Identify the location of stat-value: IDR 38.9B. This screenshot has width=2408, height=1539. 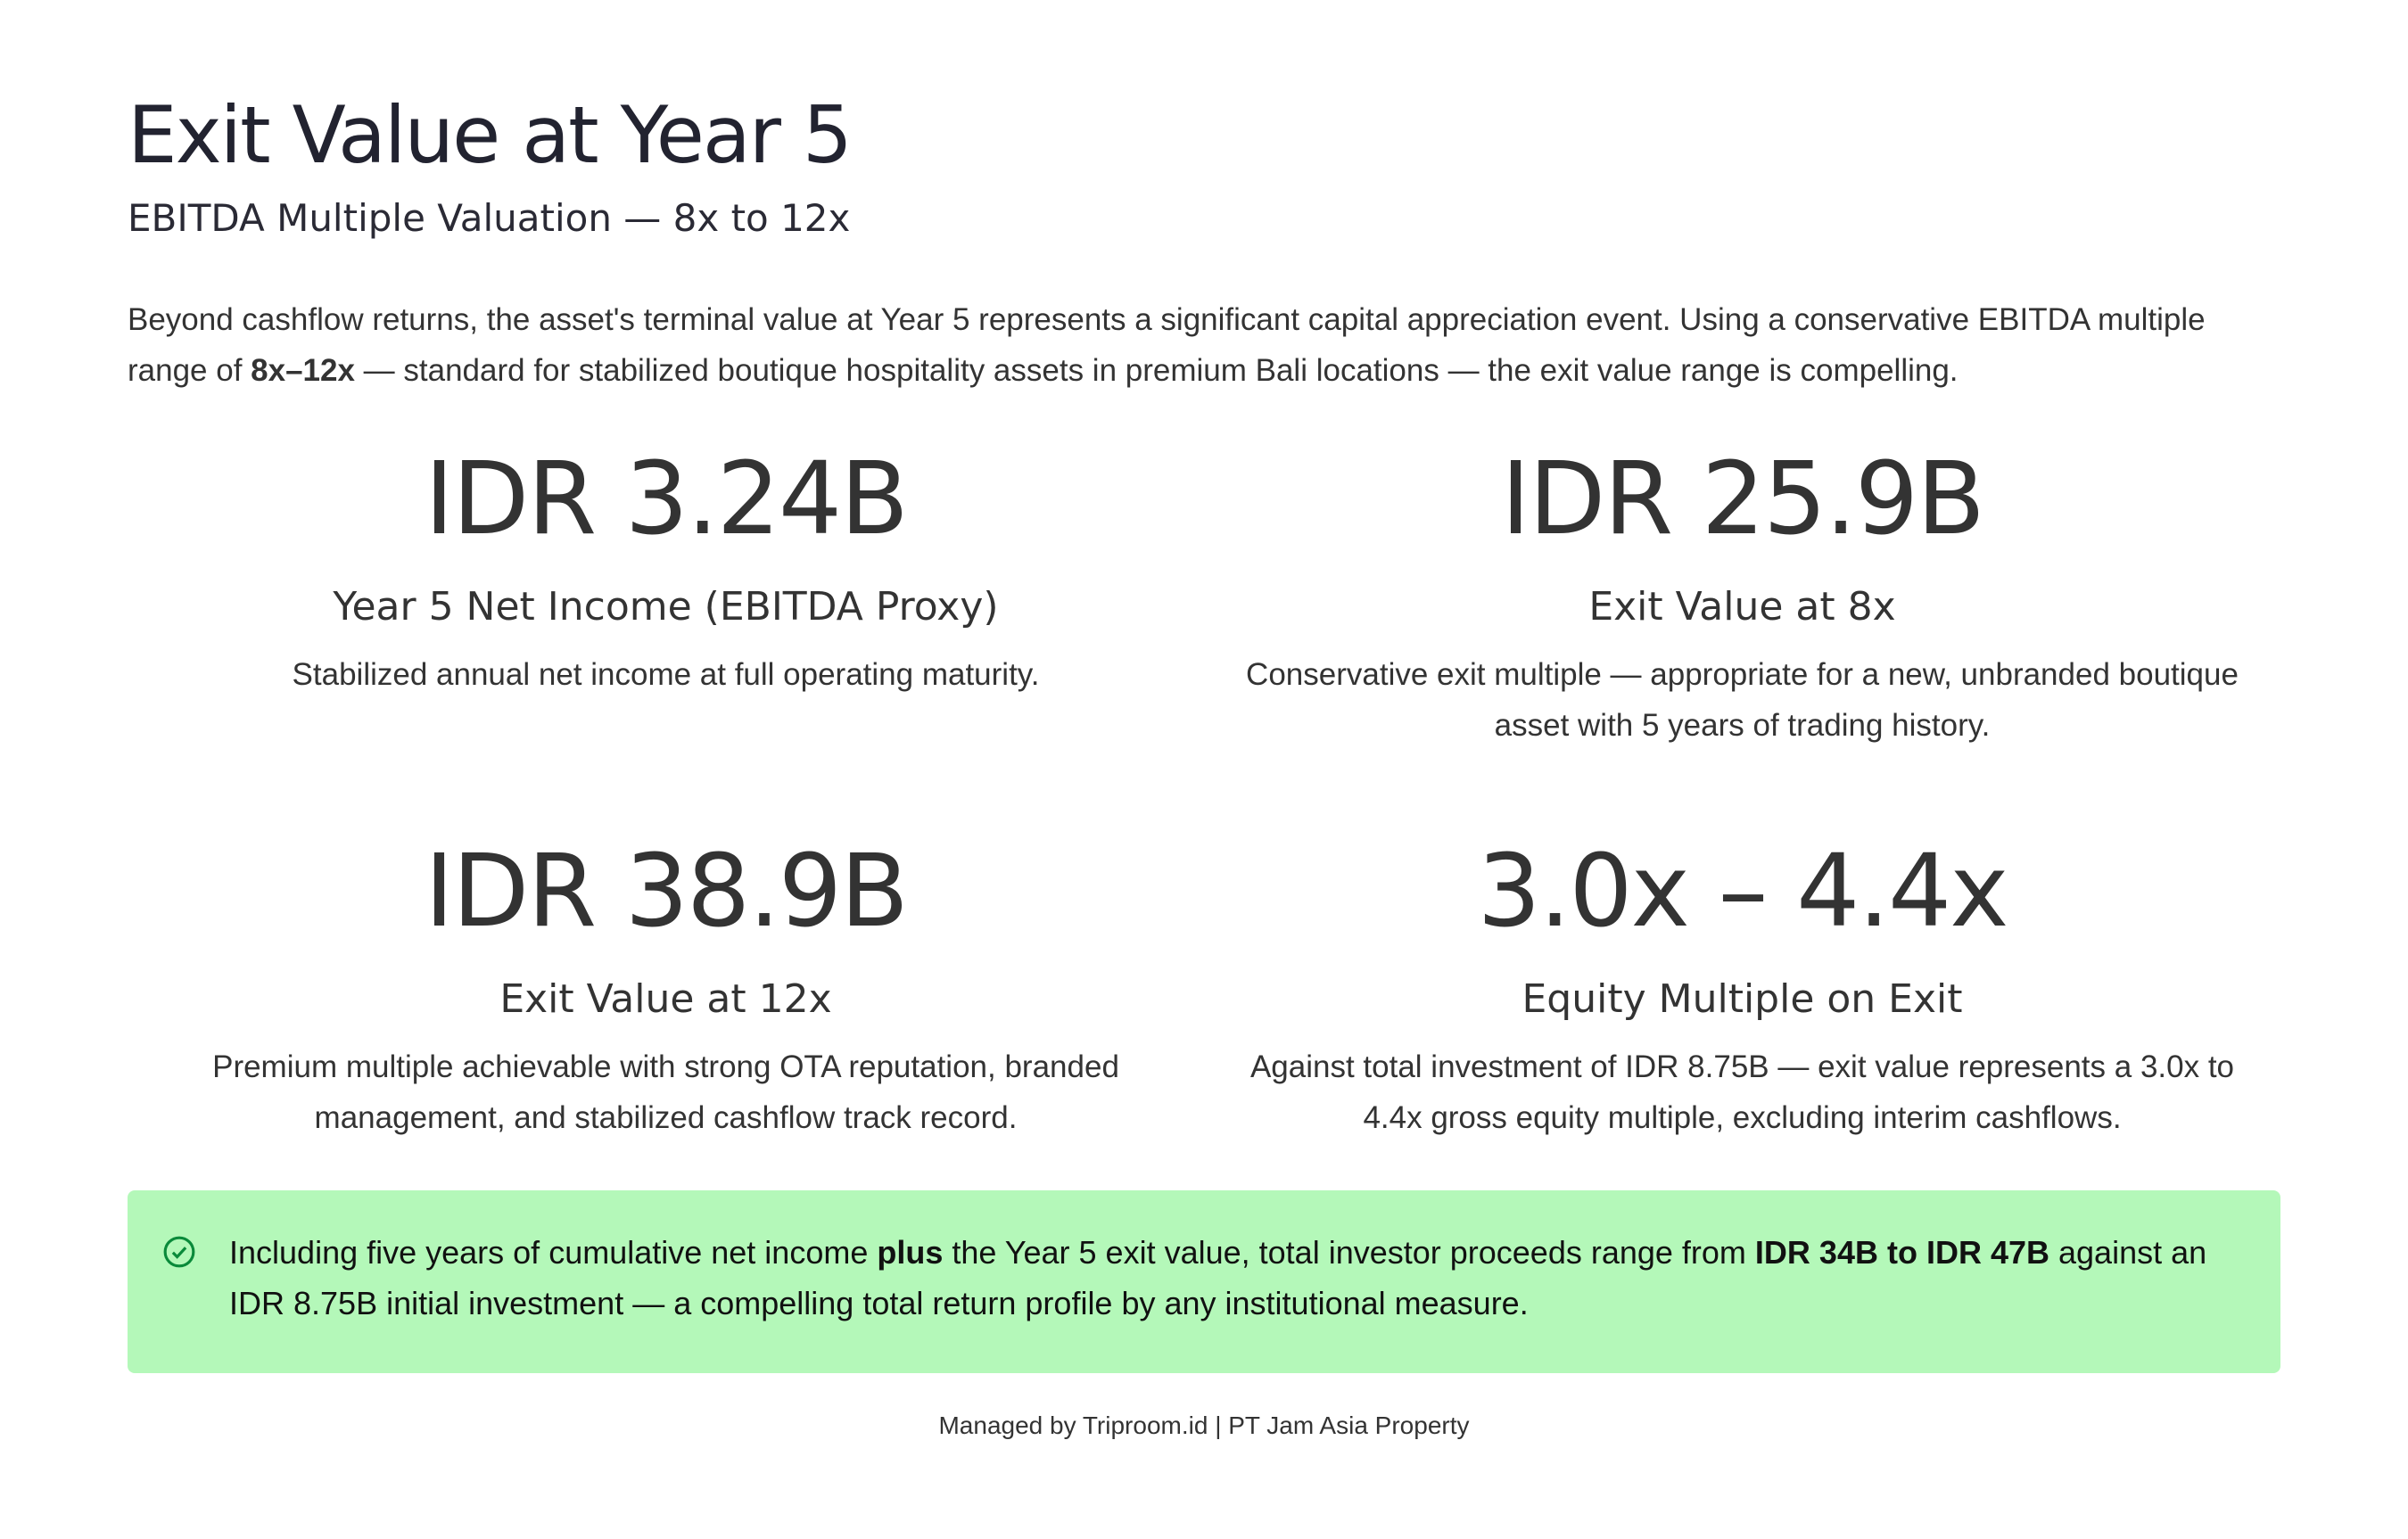
(667, 892).